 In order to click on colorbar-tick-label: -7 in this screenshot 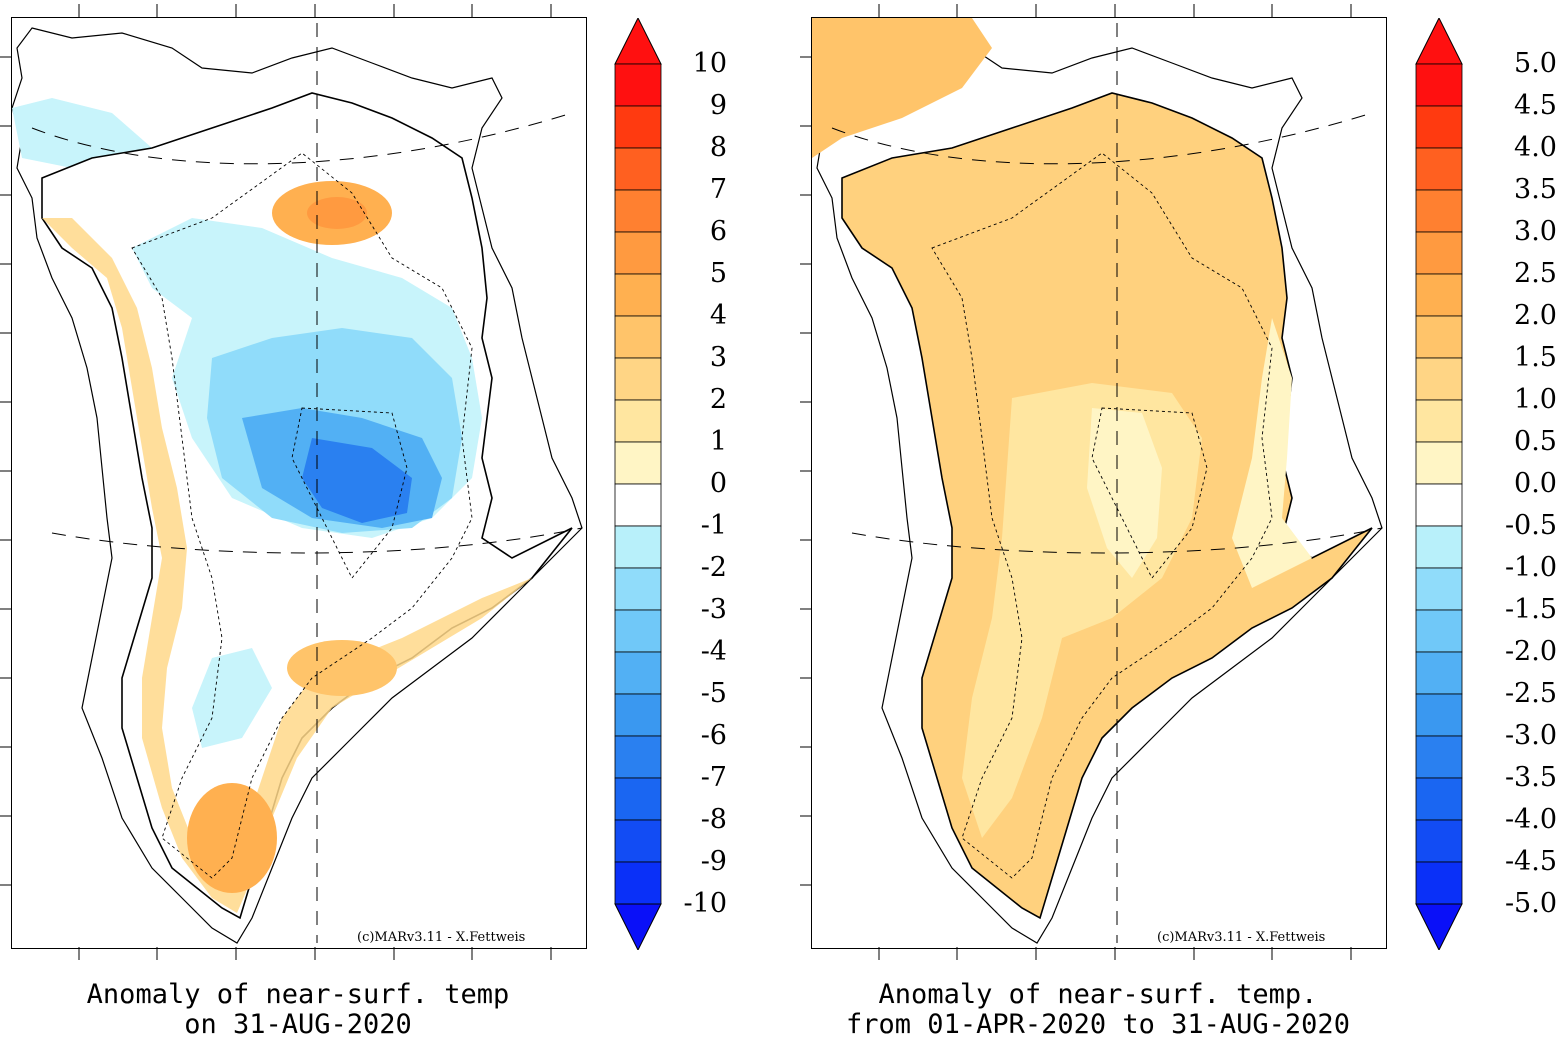, I will do `click(713, 777)`.